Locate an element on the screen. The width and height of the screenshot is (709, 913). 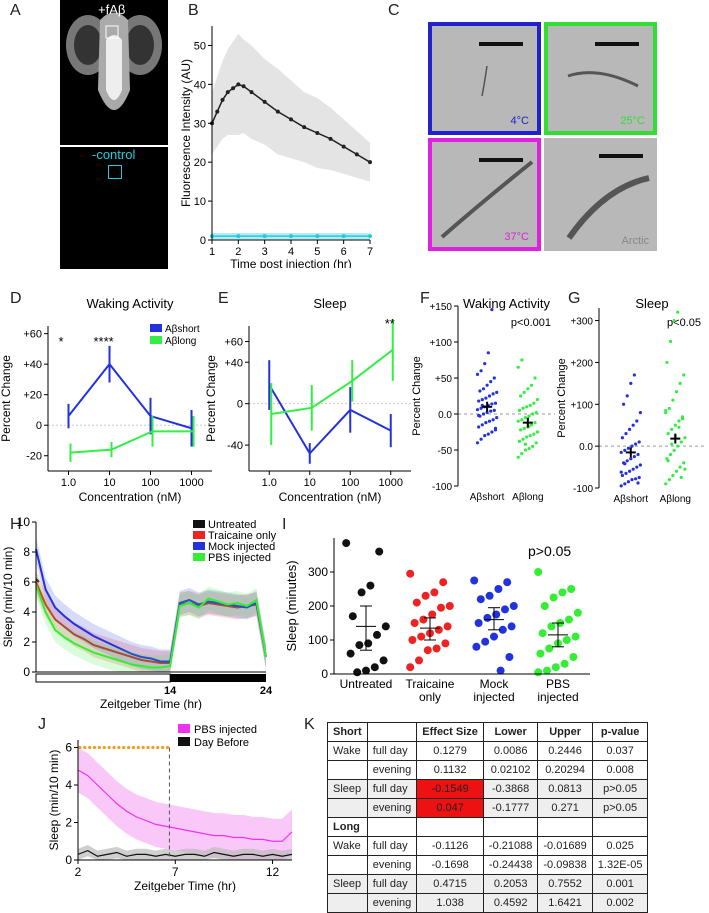
stat-label: p>0.05 is located at coordinates (549, 551).